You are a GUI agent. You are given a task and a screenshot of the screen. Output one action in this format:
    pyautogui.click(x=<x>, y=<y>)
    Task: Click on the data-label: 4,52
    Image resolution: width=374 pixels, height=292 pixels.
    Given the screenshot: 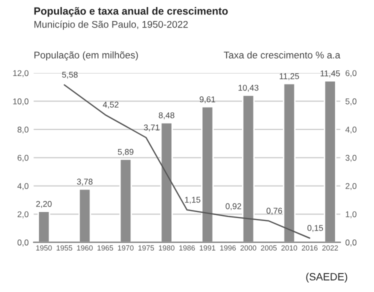 What is the action you would take?
    pyautogui.click(x=110, y=105)
    